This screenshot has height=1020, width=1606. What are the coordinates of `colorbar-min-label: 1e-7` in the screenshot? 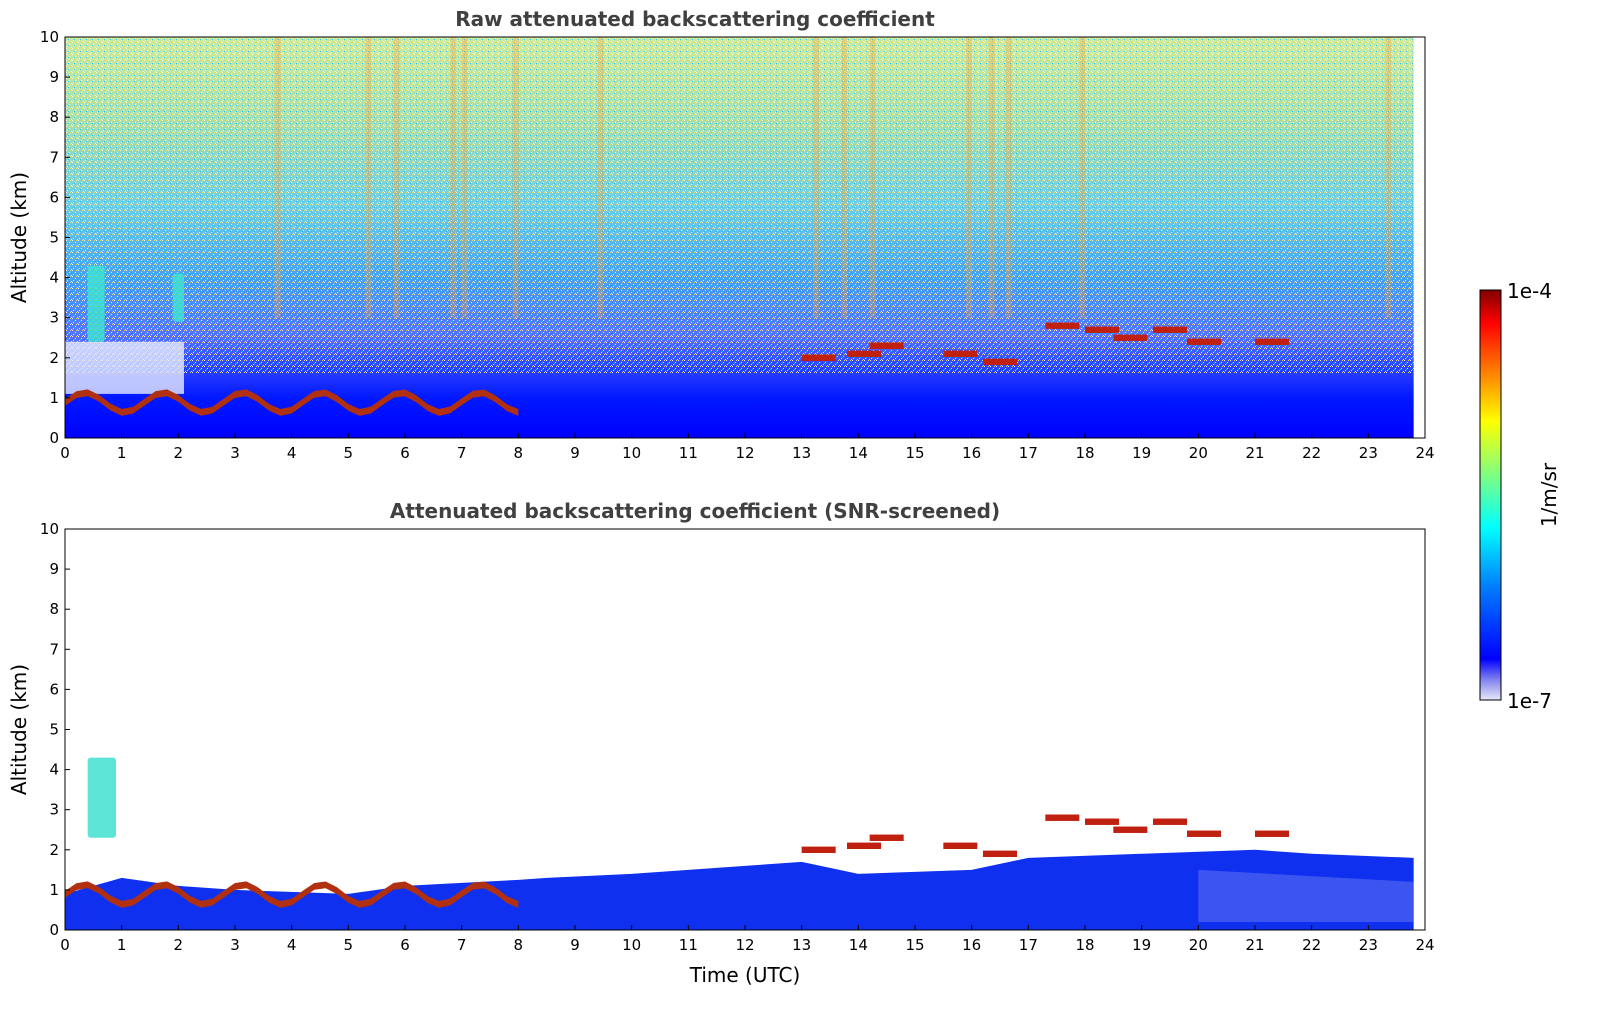 It's located at (1529, 701).